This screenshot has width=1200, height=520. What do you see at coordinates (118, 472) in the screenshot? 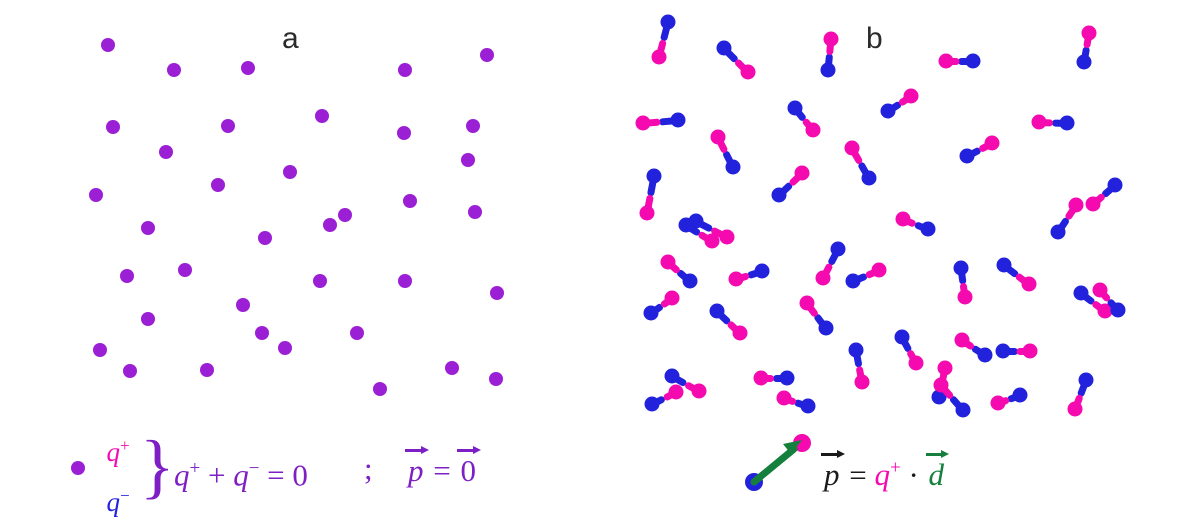
I see `charge-legend-stack: q+ q−` at bounding box center [118, 472].